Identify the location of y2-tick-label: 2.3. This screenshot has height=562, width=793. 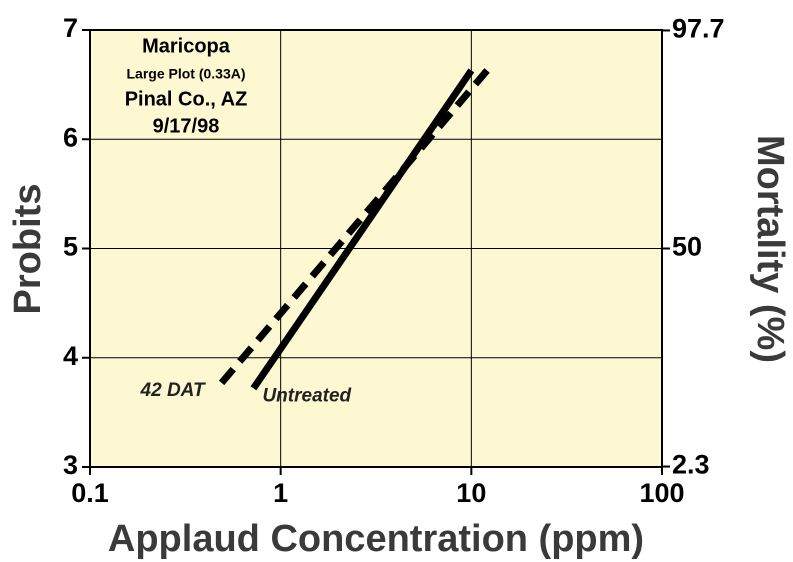
(691, 465).